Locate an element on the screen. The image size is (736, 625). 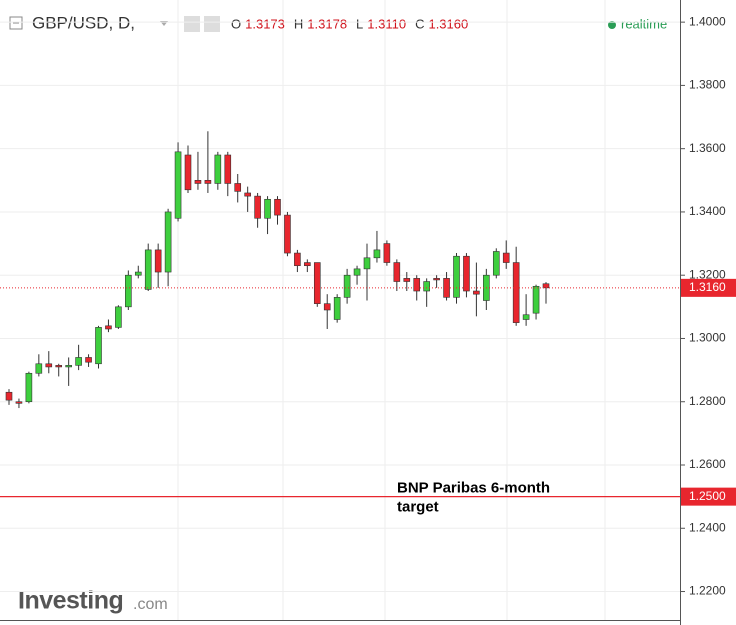
y-tick-label: 1.3200 is located at coordinates (707, 274).